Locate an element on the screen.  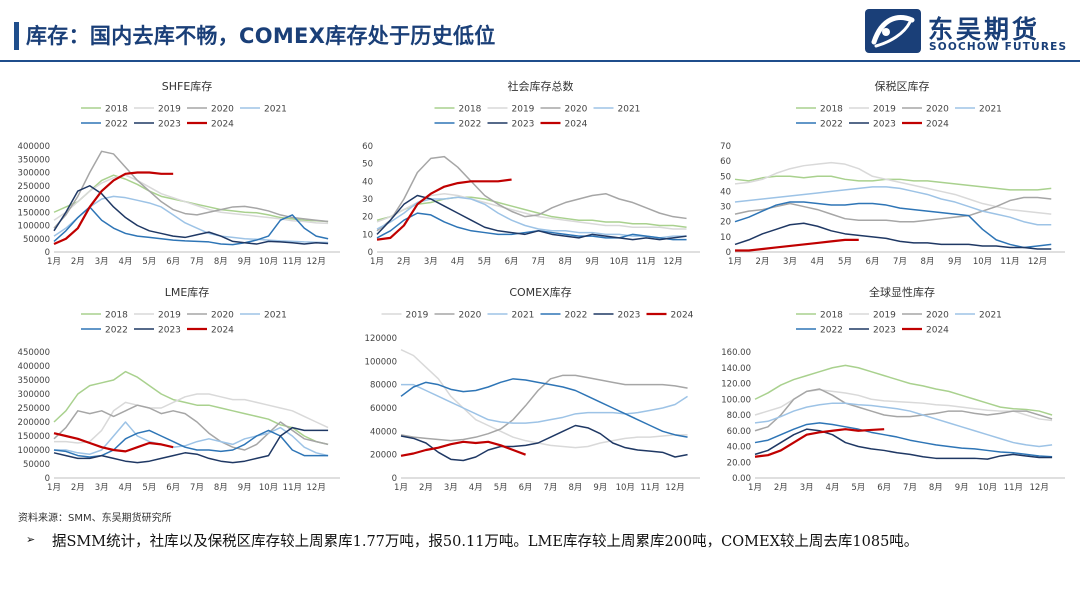
logo-chinese-name: 东吴期货 is located at coordinates (984, 29).